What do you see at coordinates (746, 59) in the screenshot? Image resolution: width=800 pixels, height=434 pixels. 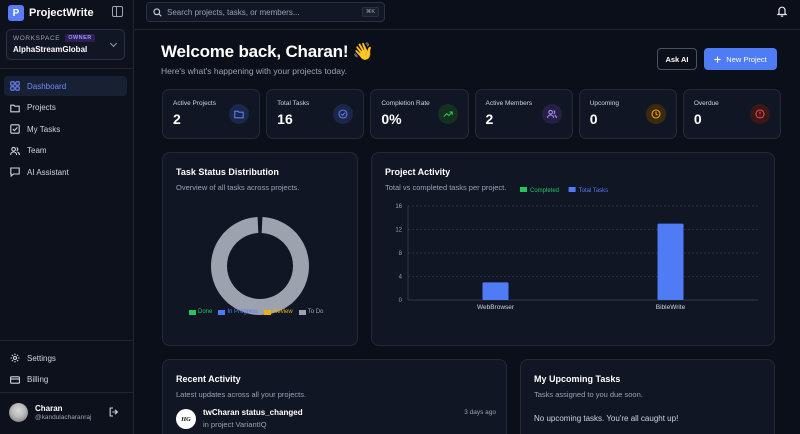 I see `new-project-label: New Project` at bounding box center [746, 59].